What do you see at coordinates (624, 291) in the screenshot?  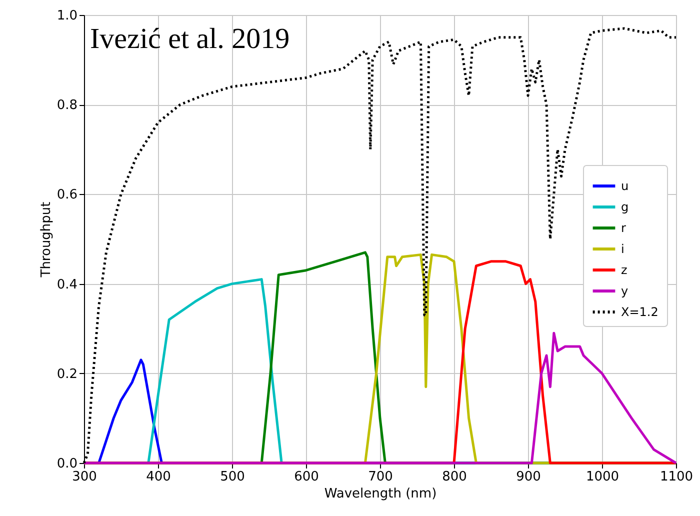 I see `legend-label: y` at bounding box center [624, 291].